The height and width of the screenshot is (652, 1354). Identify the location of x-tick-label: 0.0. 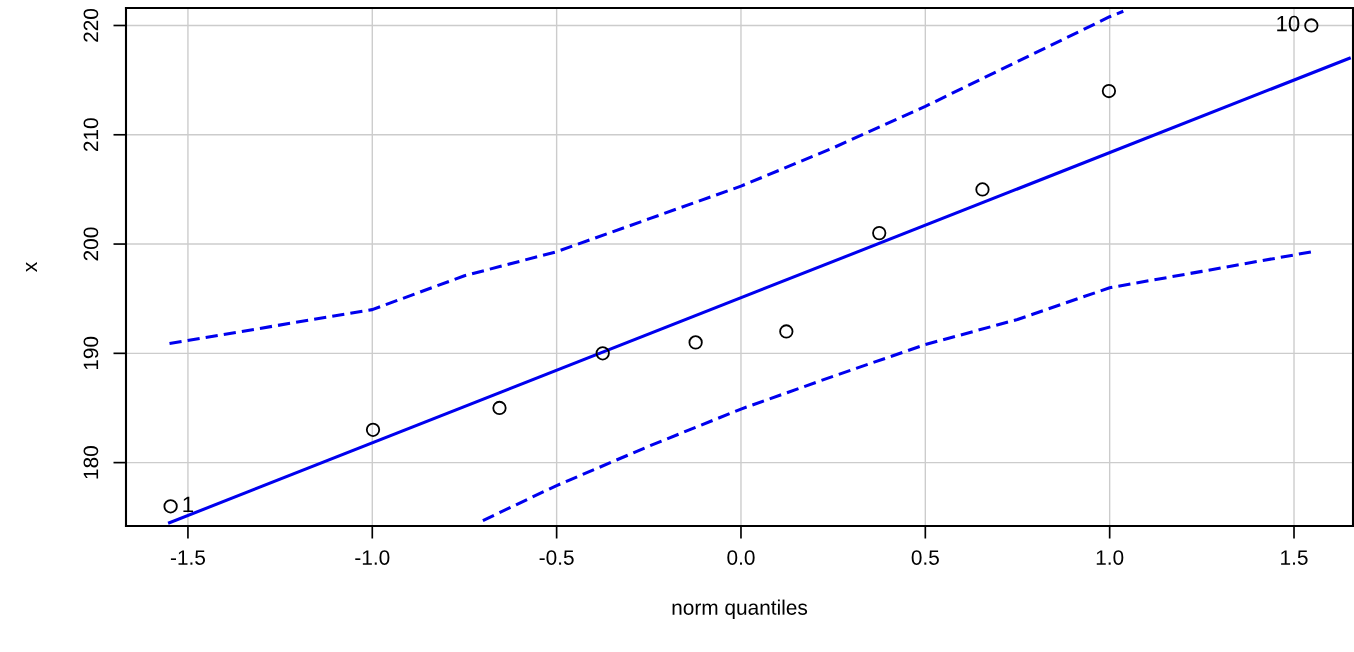
(741, 557).